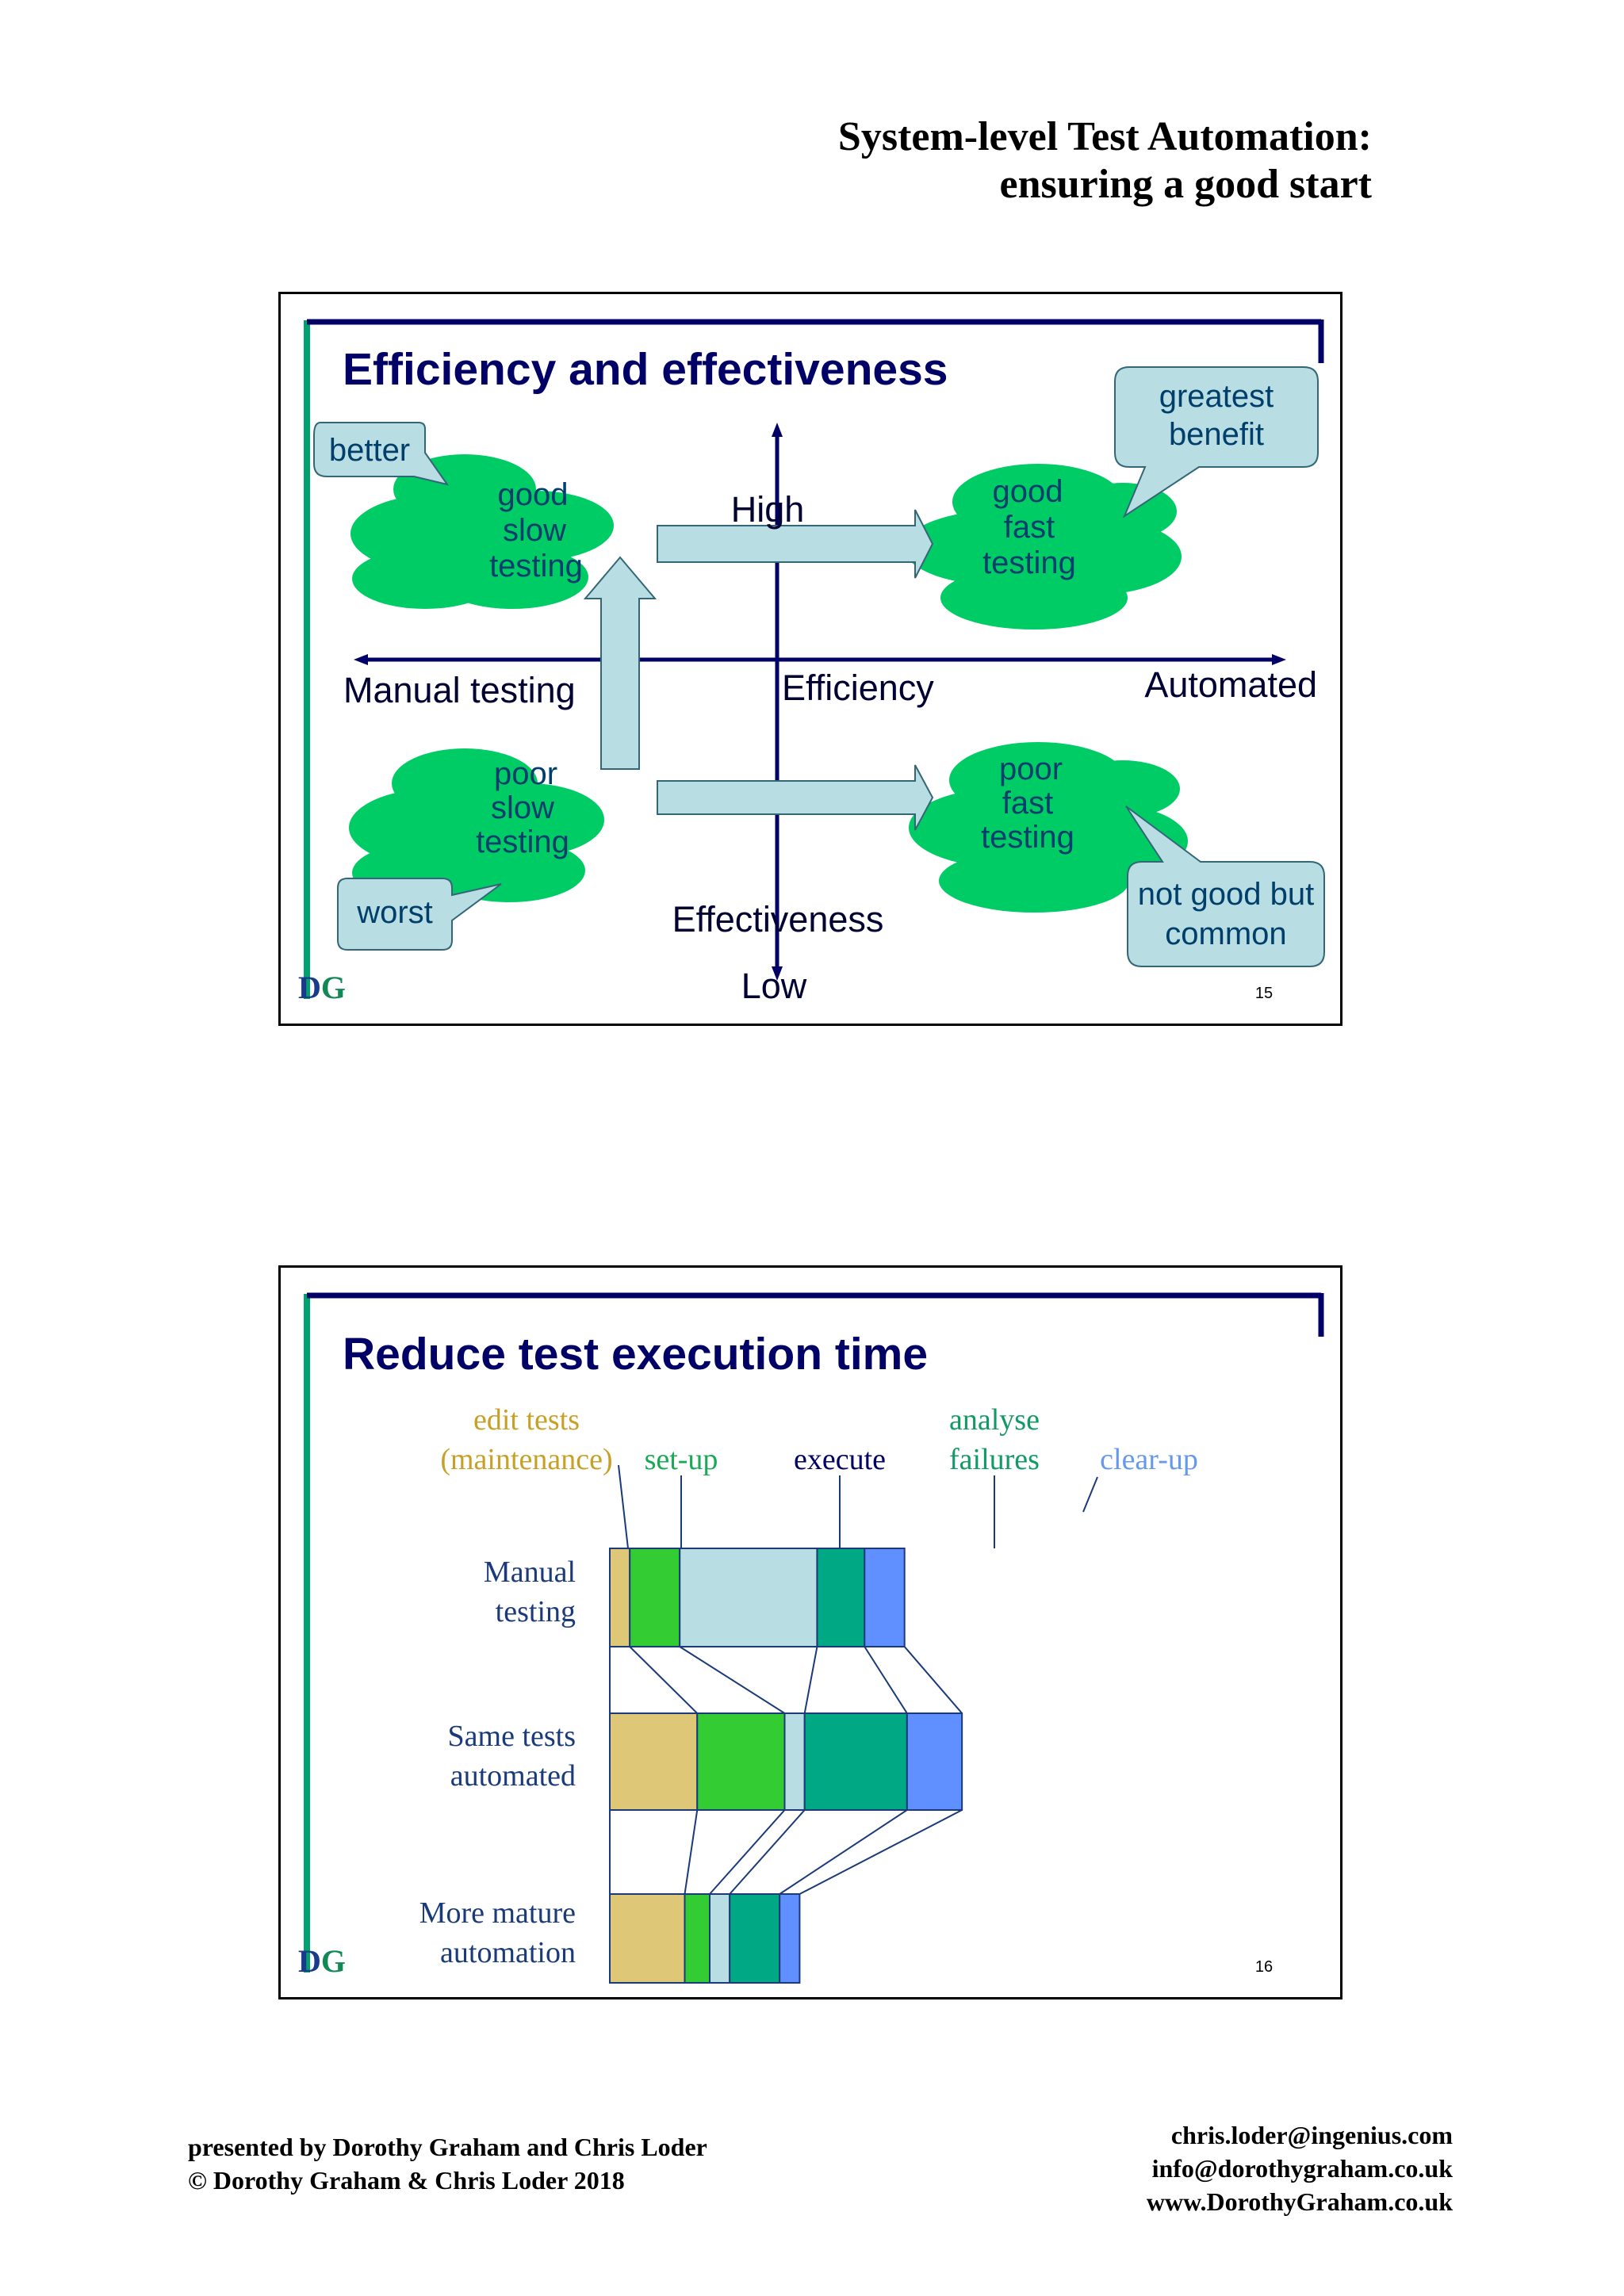 The width and height of the screenshot is (1624, 2296). Describe the element at coordinates (777, 973) in the screenshot. I see `y-axis-bottom-arrow-icon` at that location.